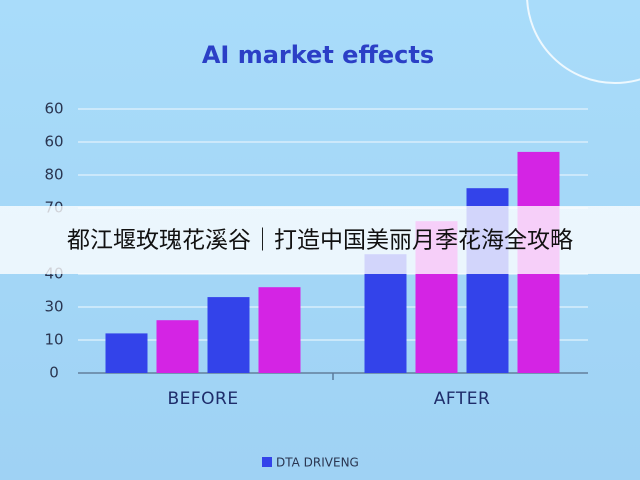 This screenshot has height=480, width=640. Describe the element at coordinates (583, 42) in the screenshot. I see `decoration` at that location.